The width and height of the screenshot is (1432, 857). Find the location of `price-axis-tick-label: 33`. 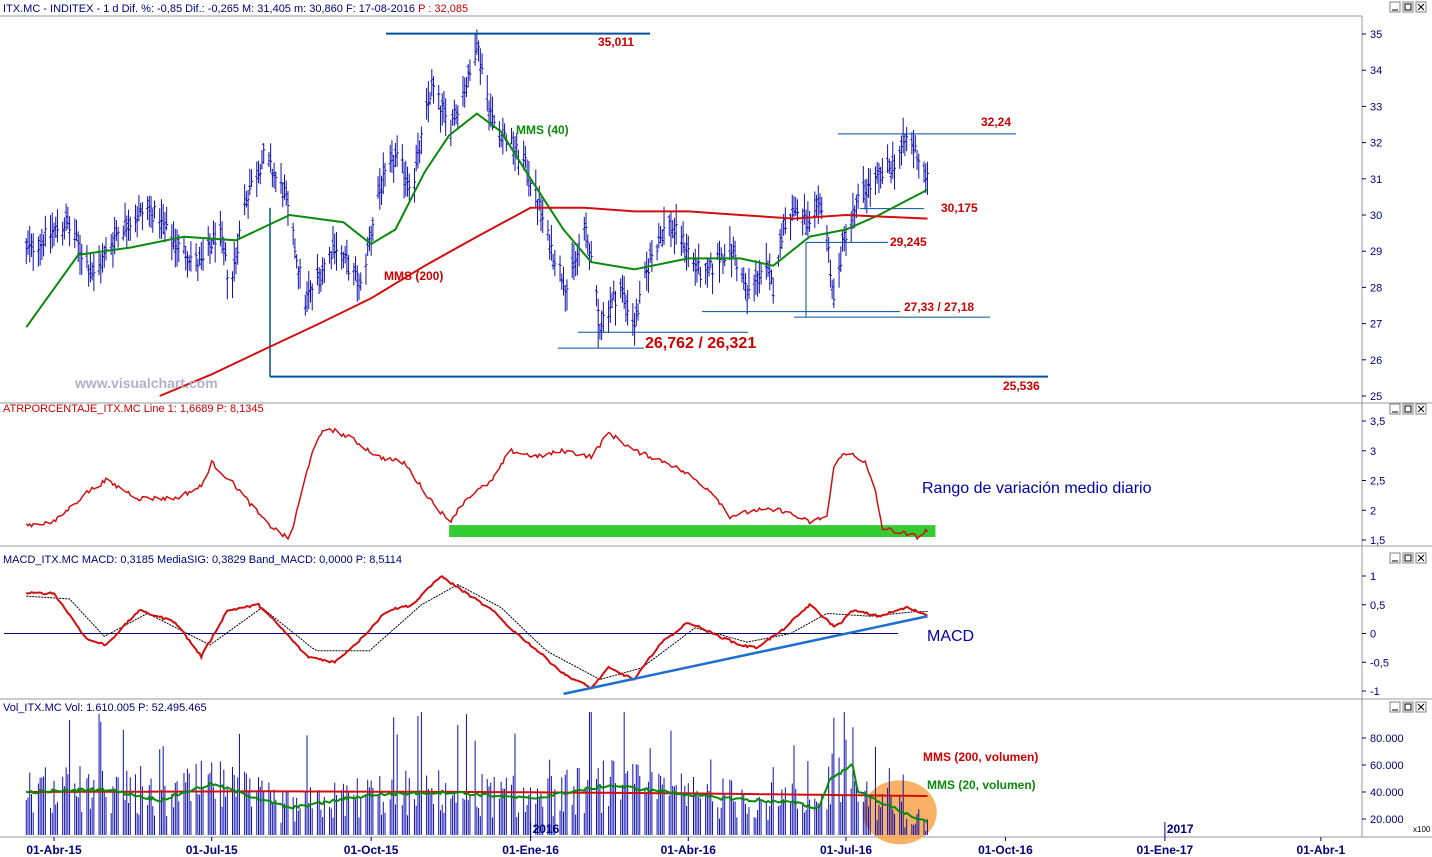

price-axis-tick-label: 33 is located at coordinates (1376, 107).